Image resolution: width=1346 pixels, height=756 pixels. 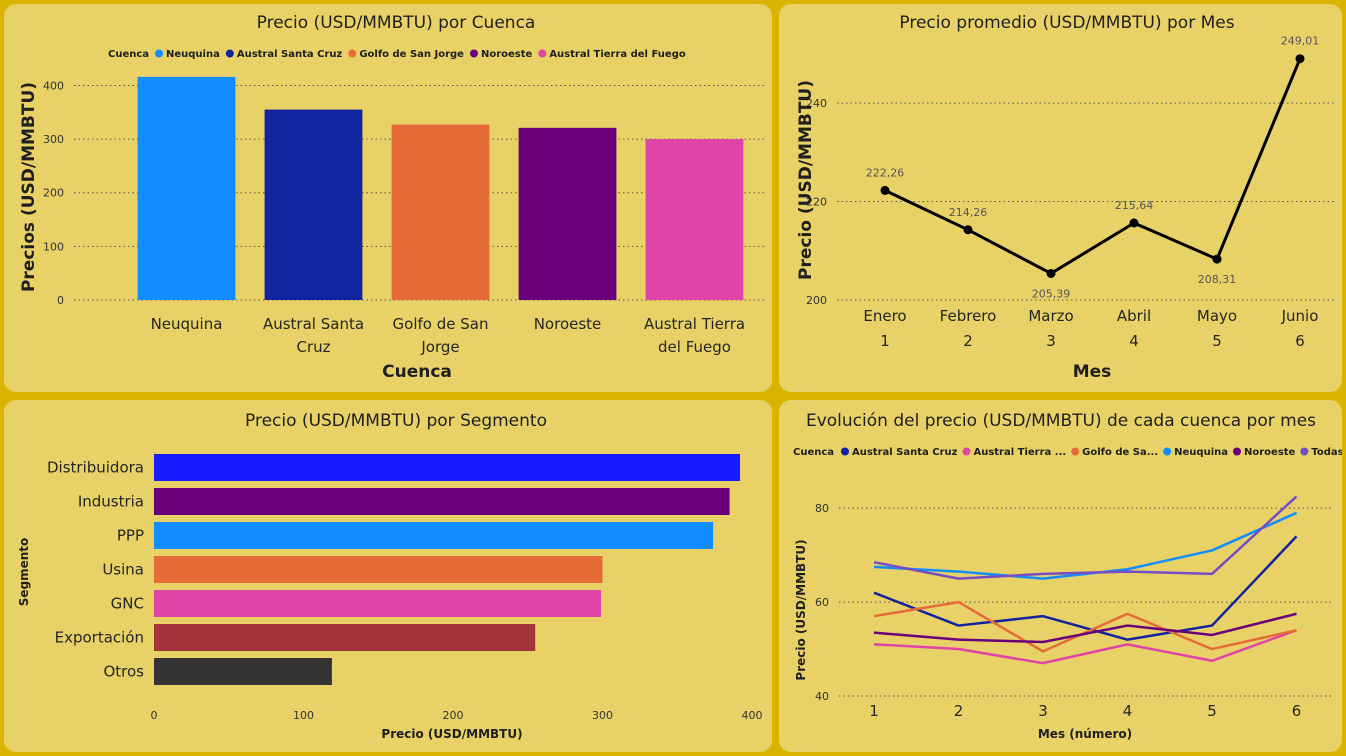 What do you see at coordinates (53, 193) in the screenshot?
I see `y-tick-label: 200` at bounding box center [53, 193].